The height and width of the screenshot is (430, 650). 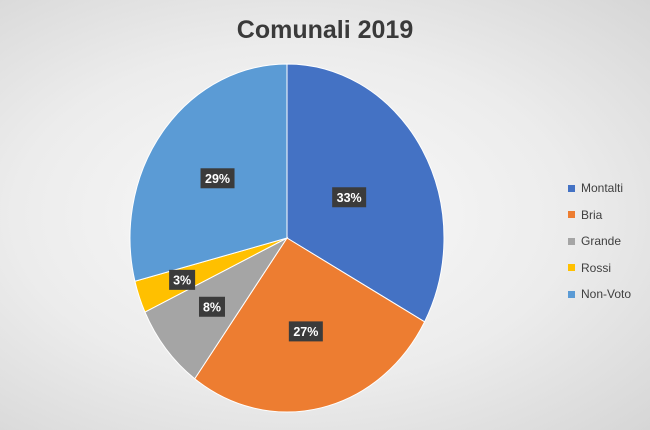 I want to click on legend-label: Montalti, so click(x=602, y=188).